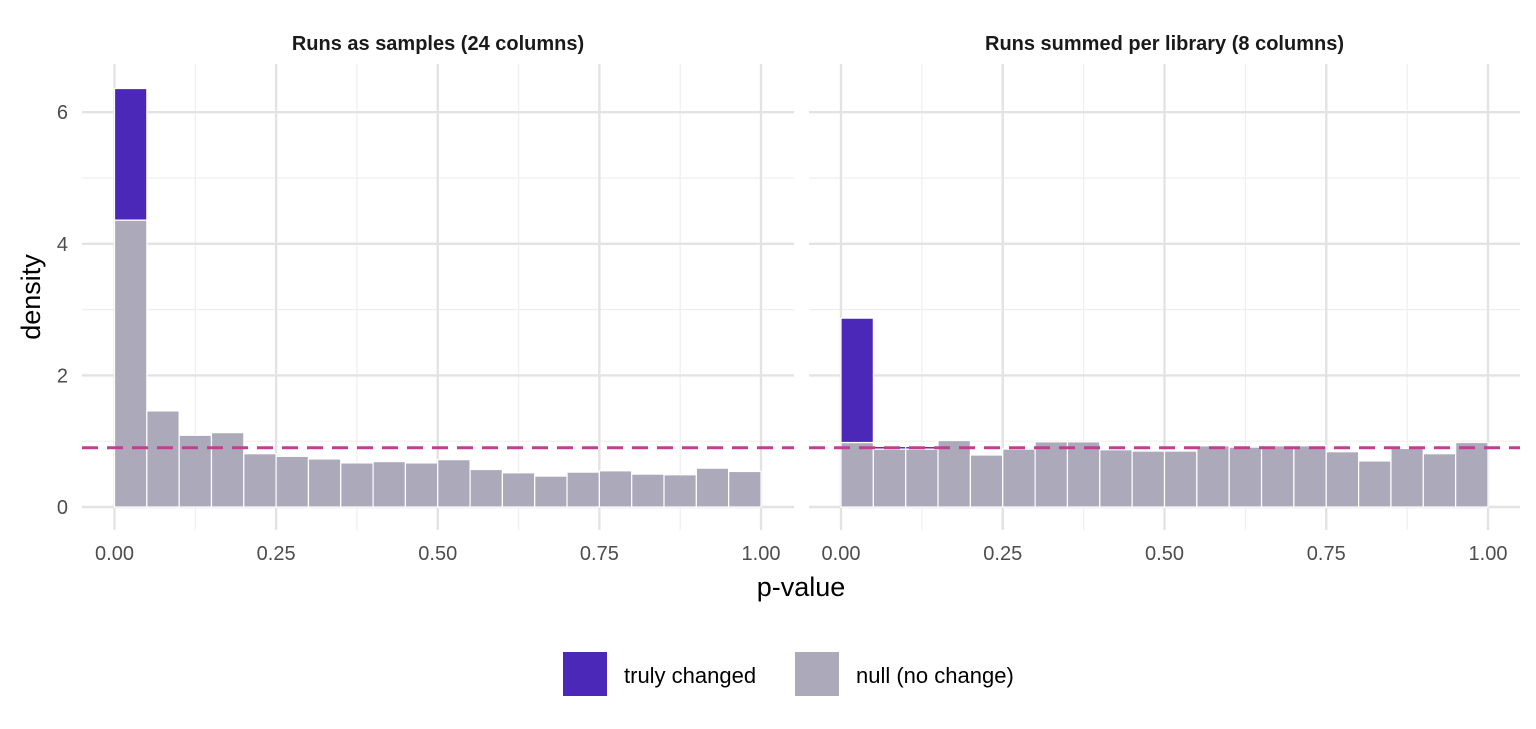 This screenshot has width=1536, height=729. What do you see at coordinates (1164, 44) in the screenshot?
I see `panel-title: Runs summed per library (8 columns)` at bounding box center [1164, 44].